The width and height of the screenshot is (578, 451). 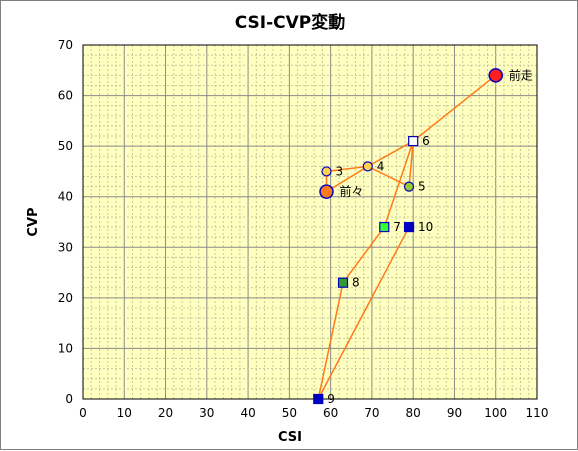 What do you see at coordinates (425, 227) in the screenshot?
I see `point-label: 10` at bounding box center [425, 227].